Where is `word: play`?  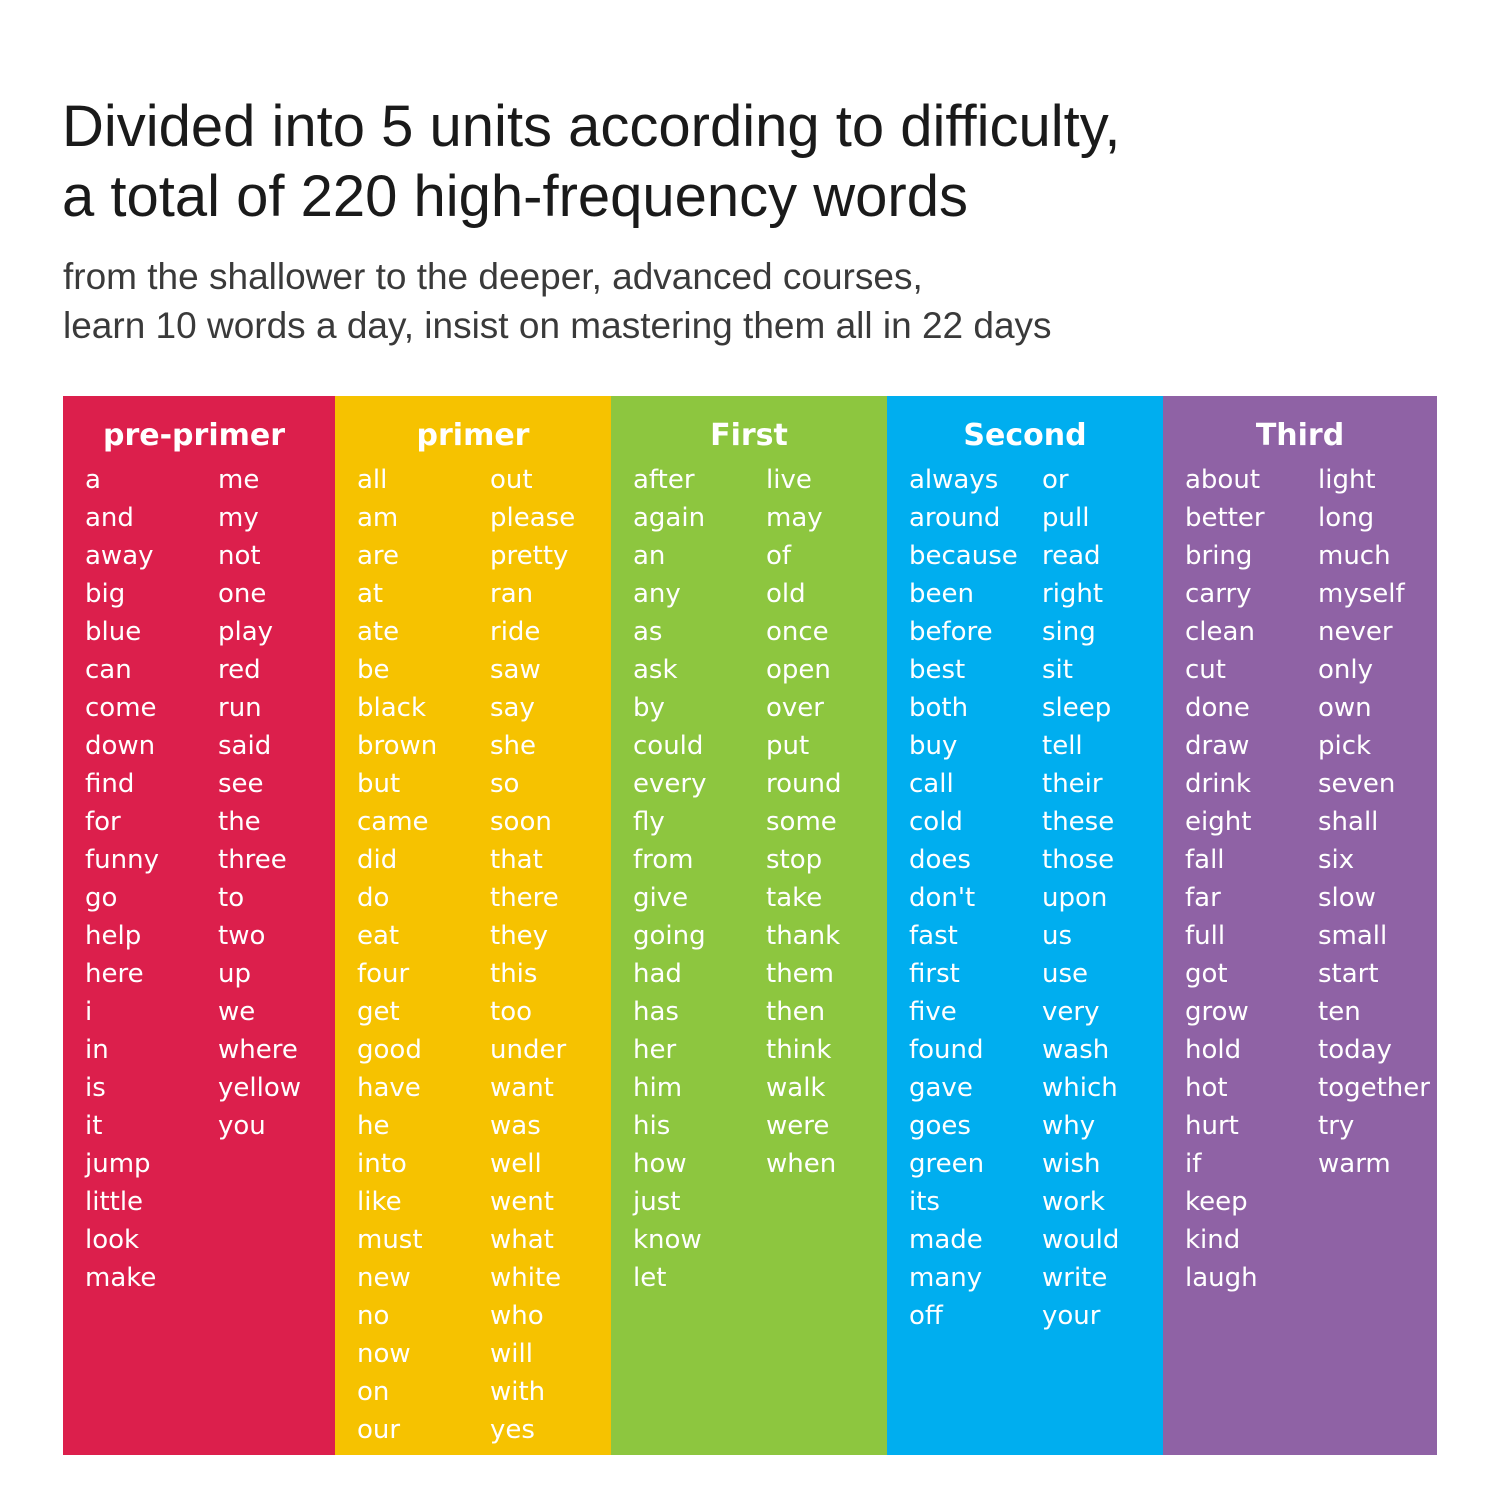 word: play is located at coordinates (246, 632).